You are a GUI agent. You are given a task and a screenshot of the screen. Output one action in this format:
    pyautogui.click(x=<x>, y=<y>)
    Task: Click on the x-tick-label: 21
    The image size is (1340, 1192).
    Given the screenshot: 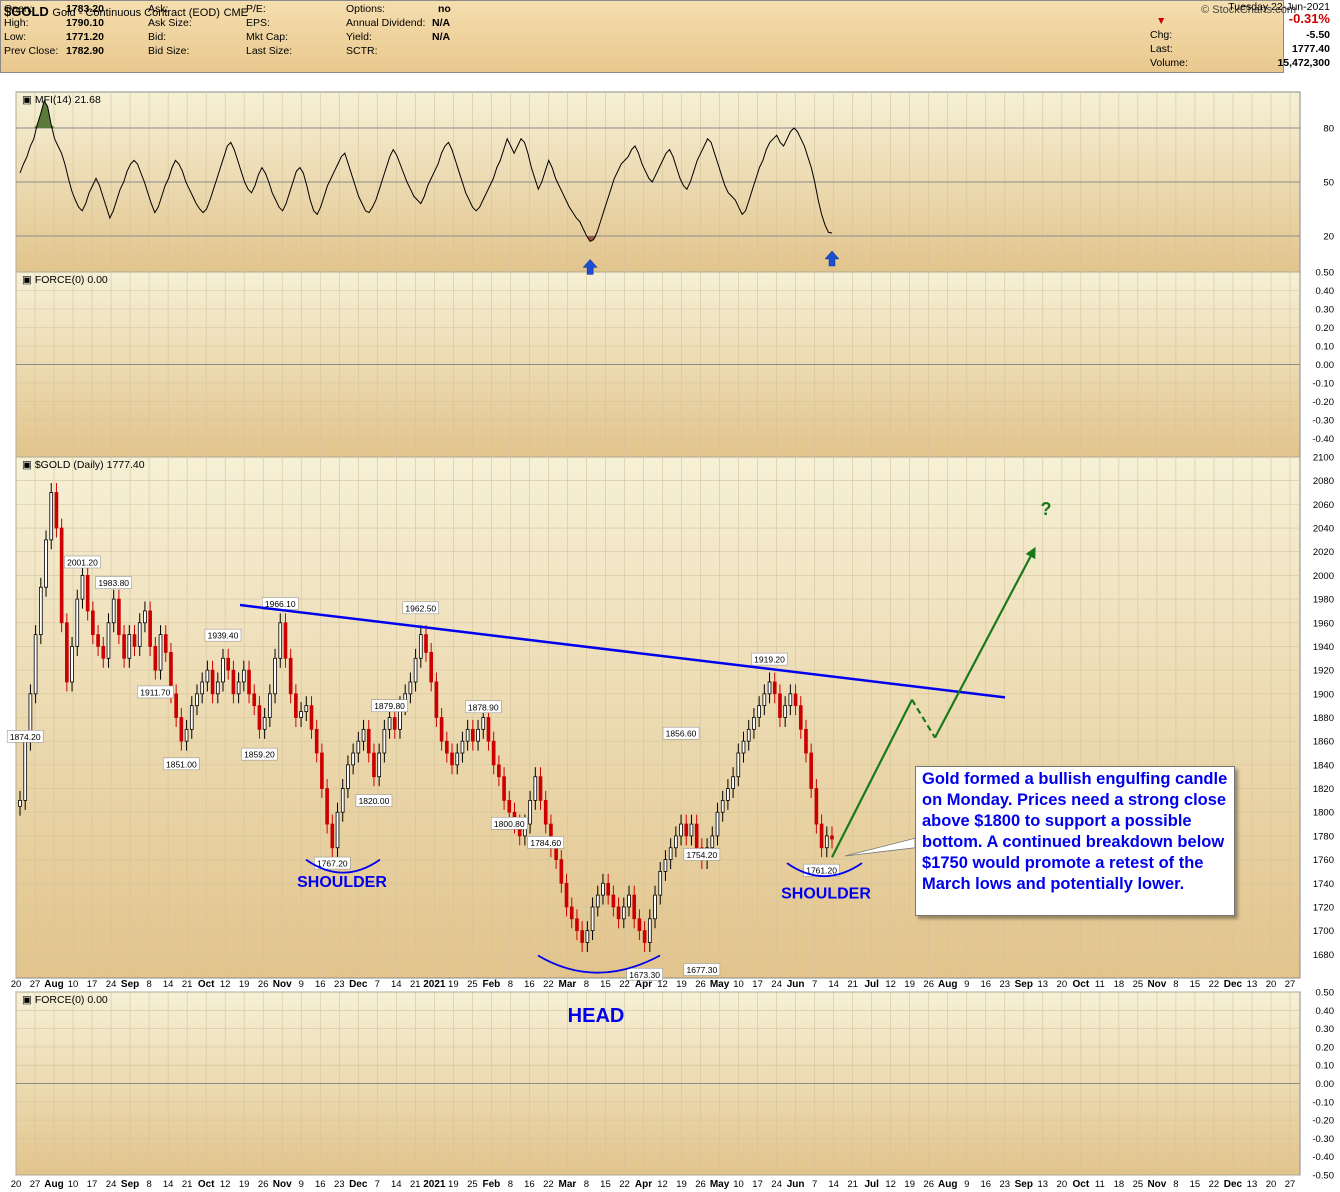 What is the action you would take?
    pyautogui.click(x=852, y=984)
    